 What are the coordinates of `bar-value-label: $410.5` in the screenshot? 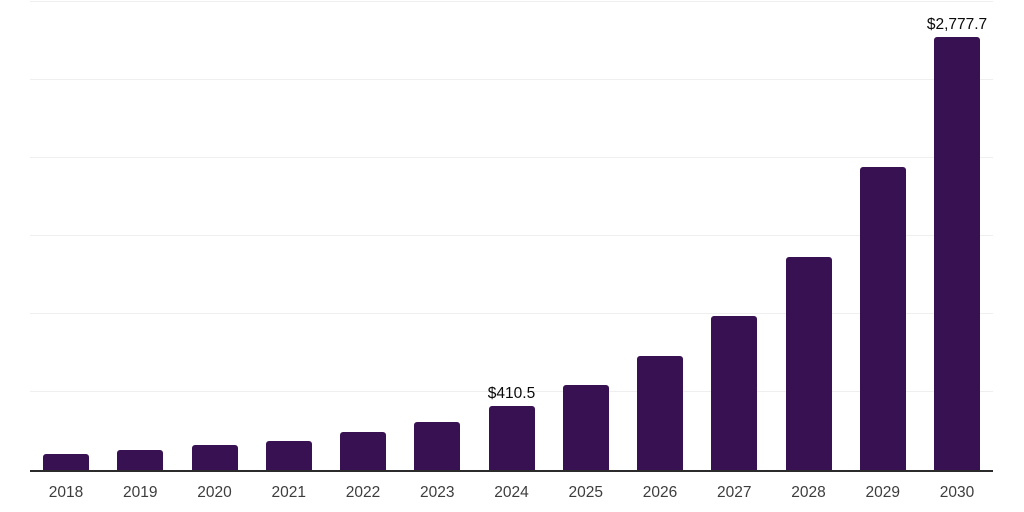 It's located at (511, 393).